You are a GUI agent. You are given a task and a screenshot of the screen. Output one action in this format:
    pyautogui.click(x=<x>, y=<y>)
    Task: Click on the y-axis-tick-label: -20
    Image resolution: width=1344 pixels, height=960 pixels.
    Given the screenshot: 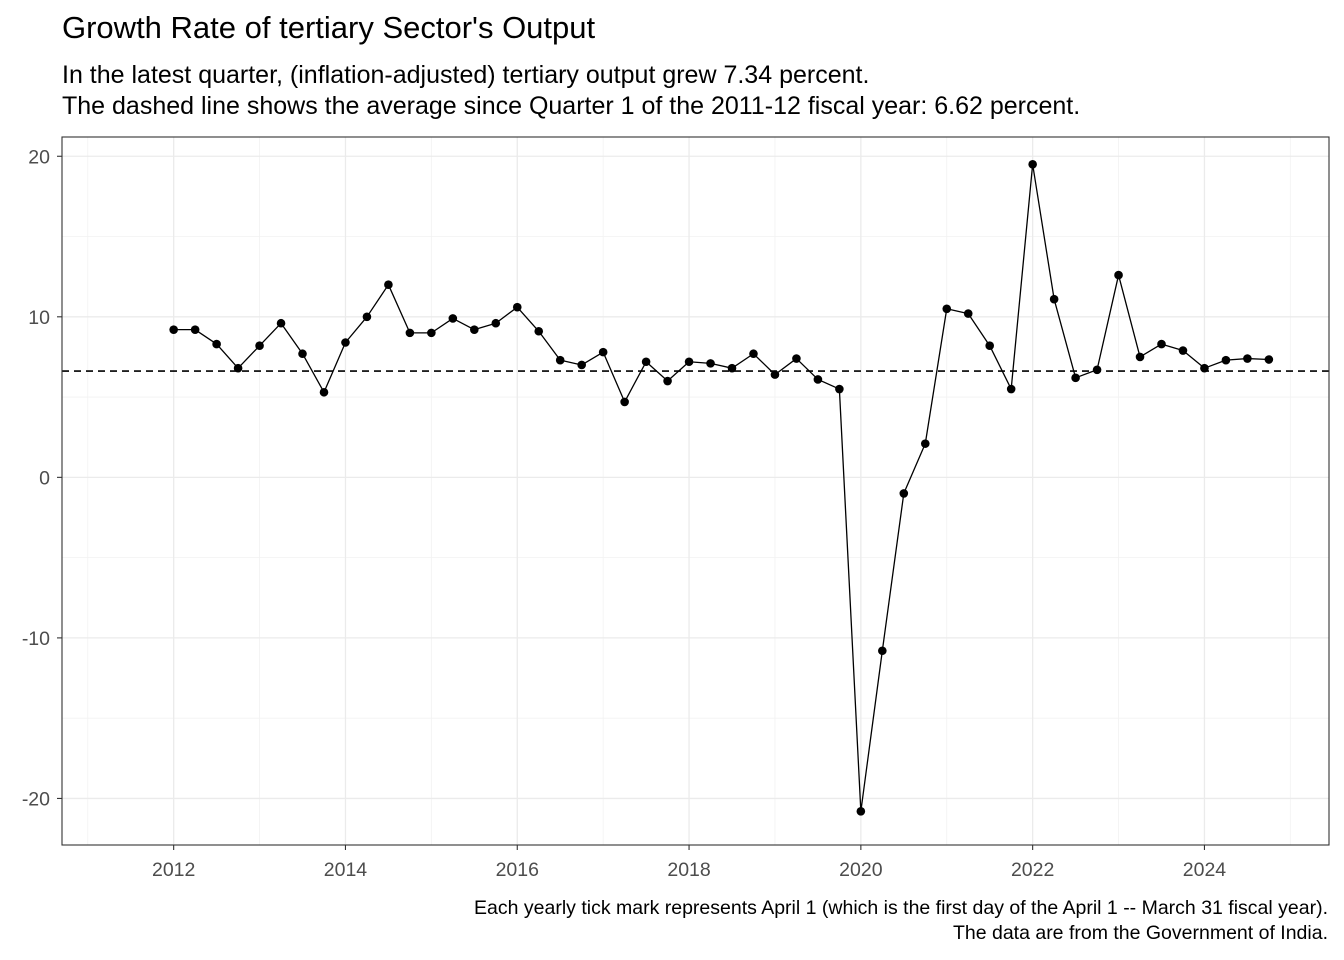 What is the action you would take?
    pyautogui.click(x=36, y=799)
    